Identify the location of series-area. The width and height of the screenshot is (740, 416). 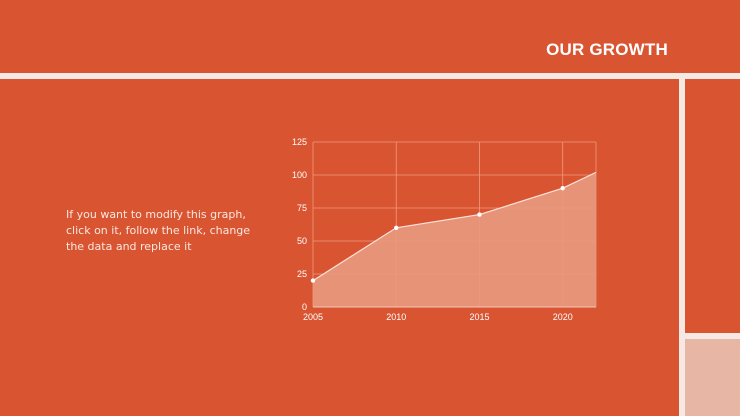
(454, 239).